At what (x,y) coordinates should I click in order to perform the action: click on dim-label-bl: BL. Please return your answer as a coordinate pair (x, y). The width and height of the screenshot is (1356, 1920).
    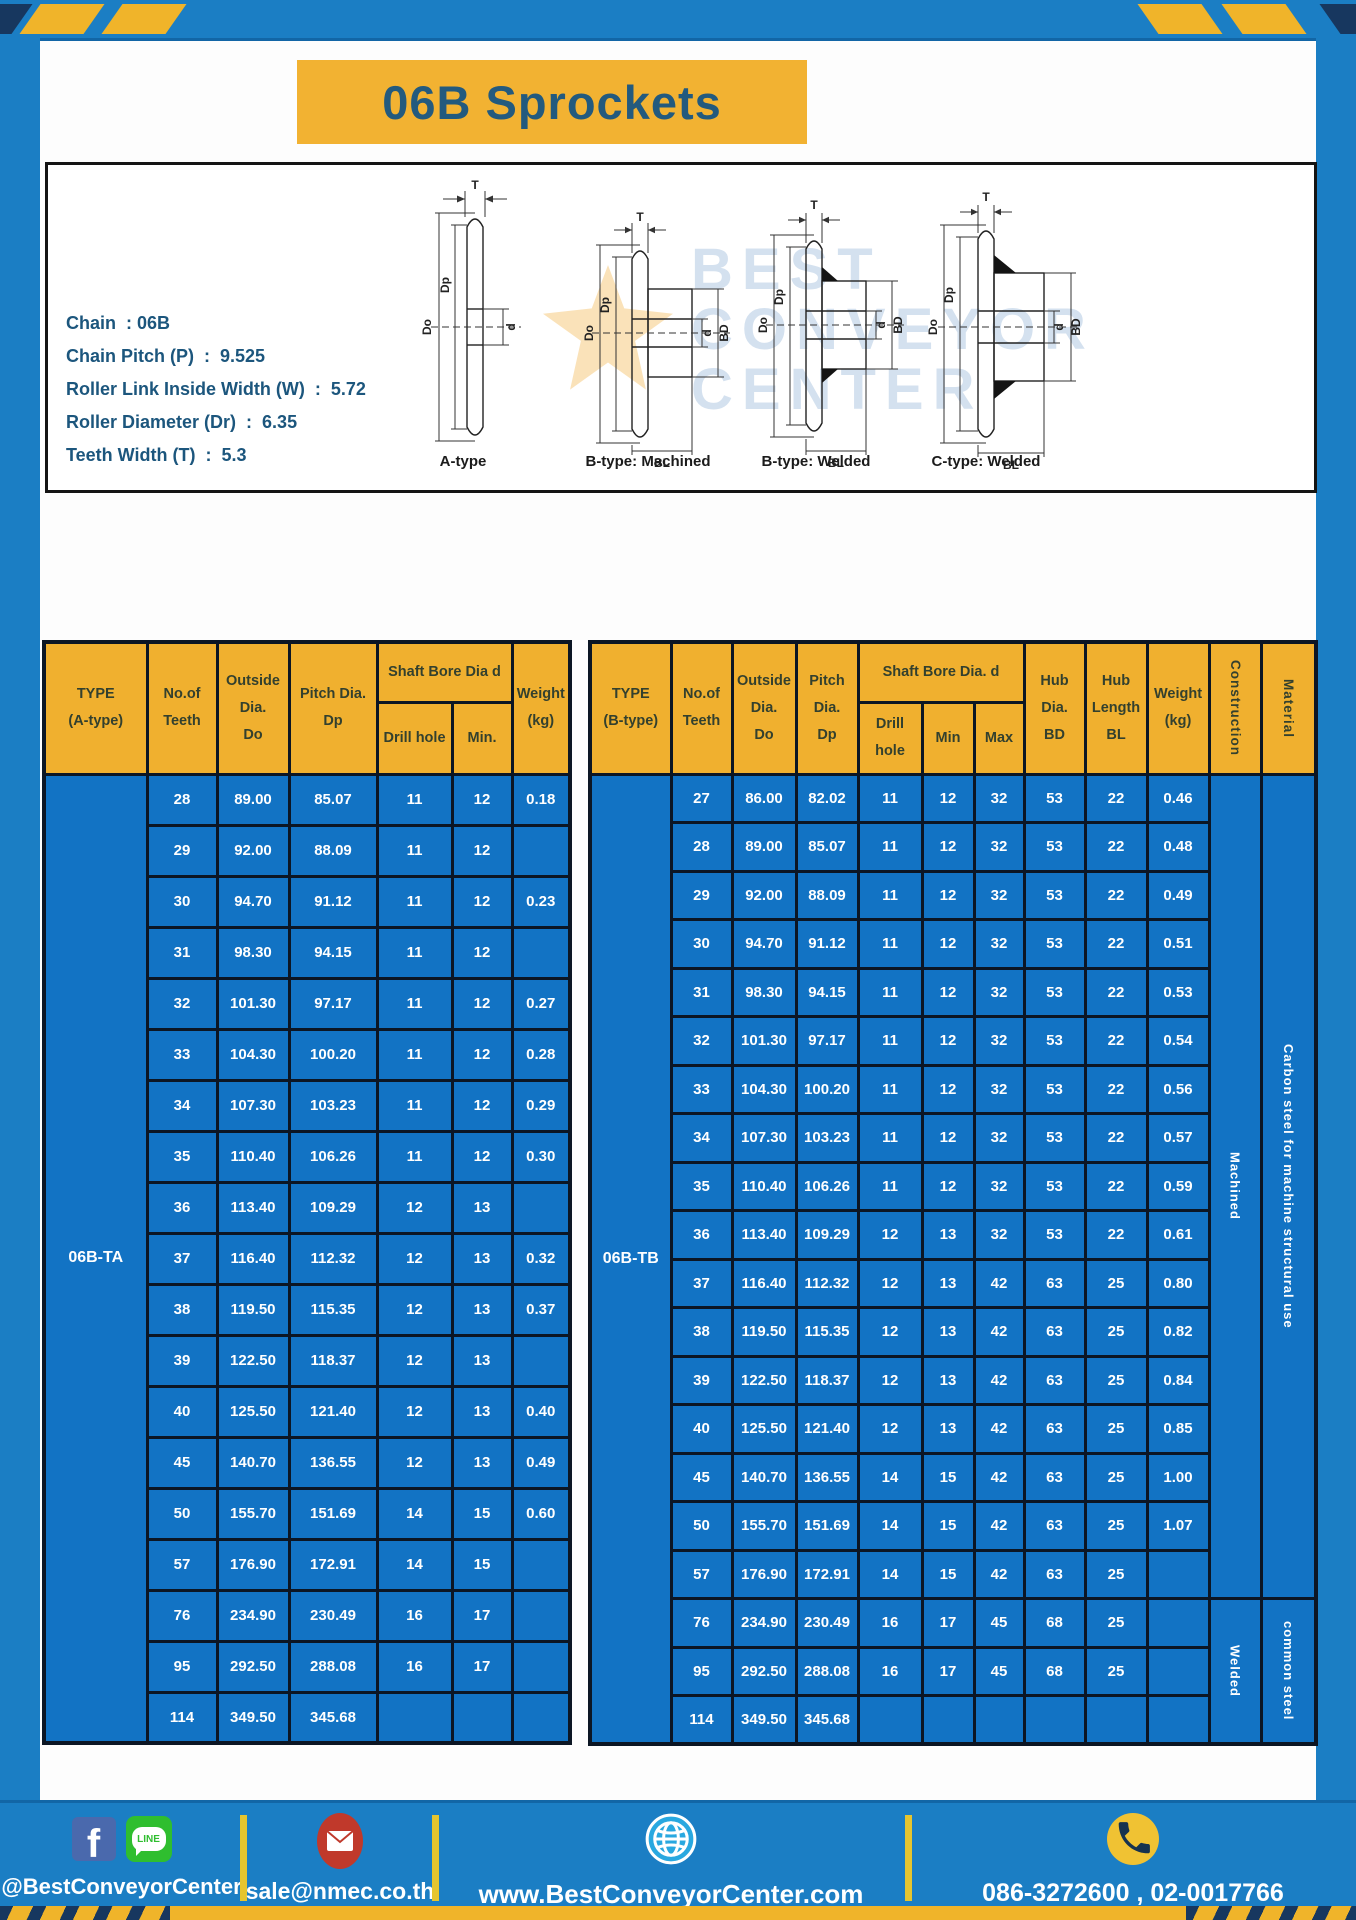
    Looking at the image, I should click on (1011, 465).